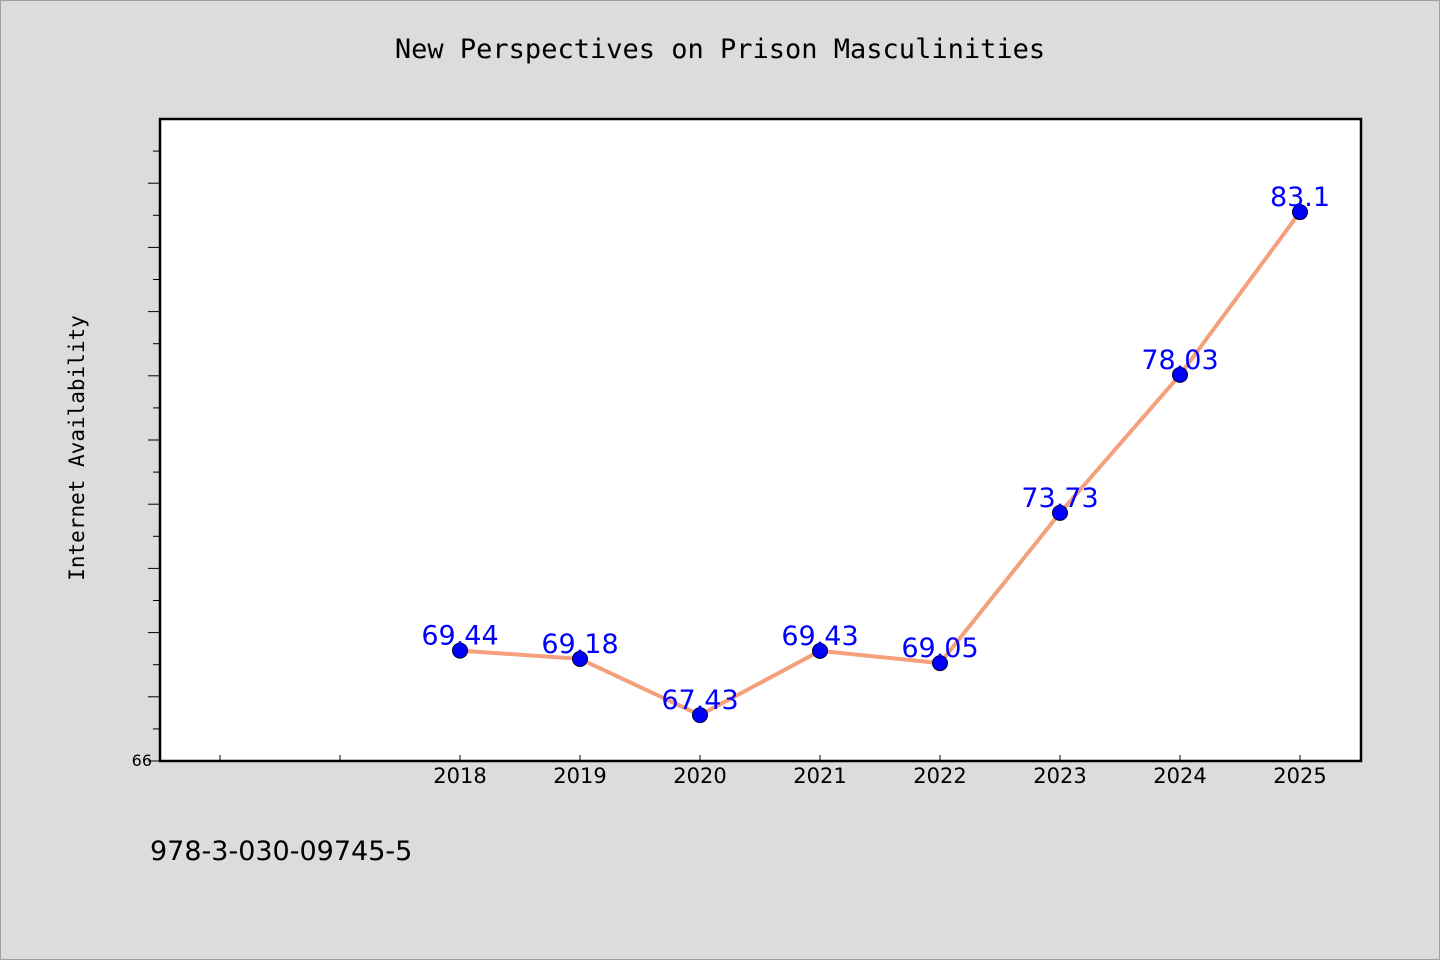 The image size is (1440, 960). I want to click on data-label: 78.03, so click(1179, 360).